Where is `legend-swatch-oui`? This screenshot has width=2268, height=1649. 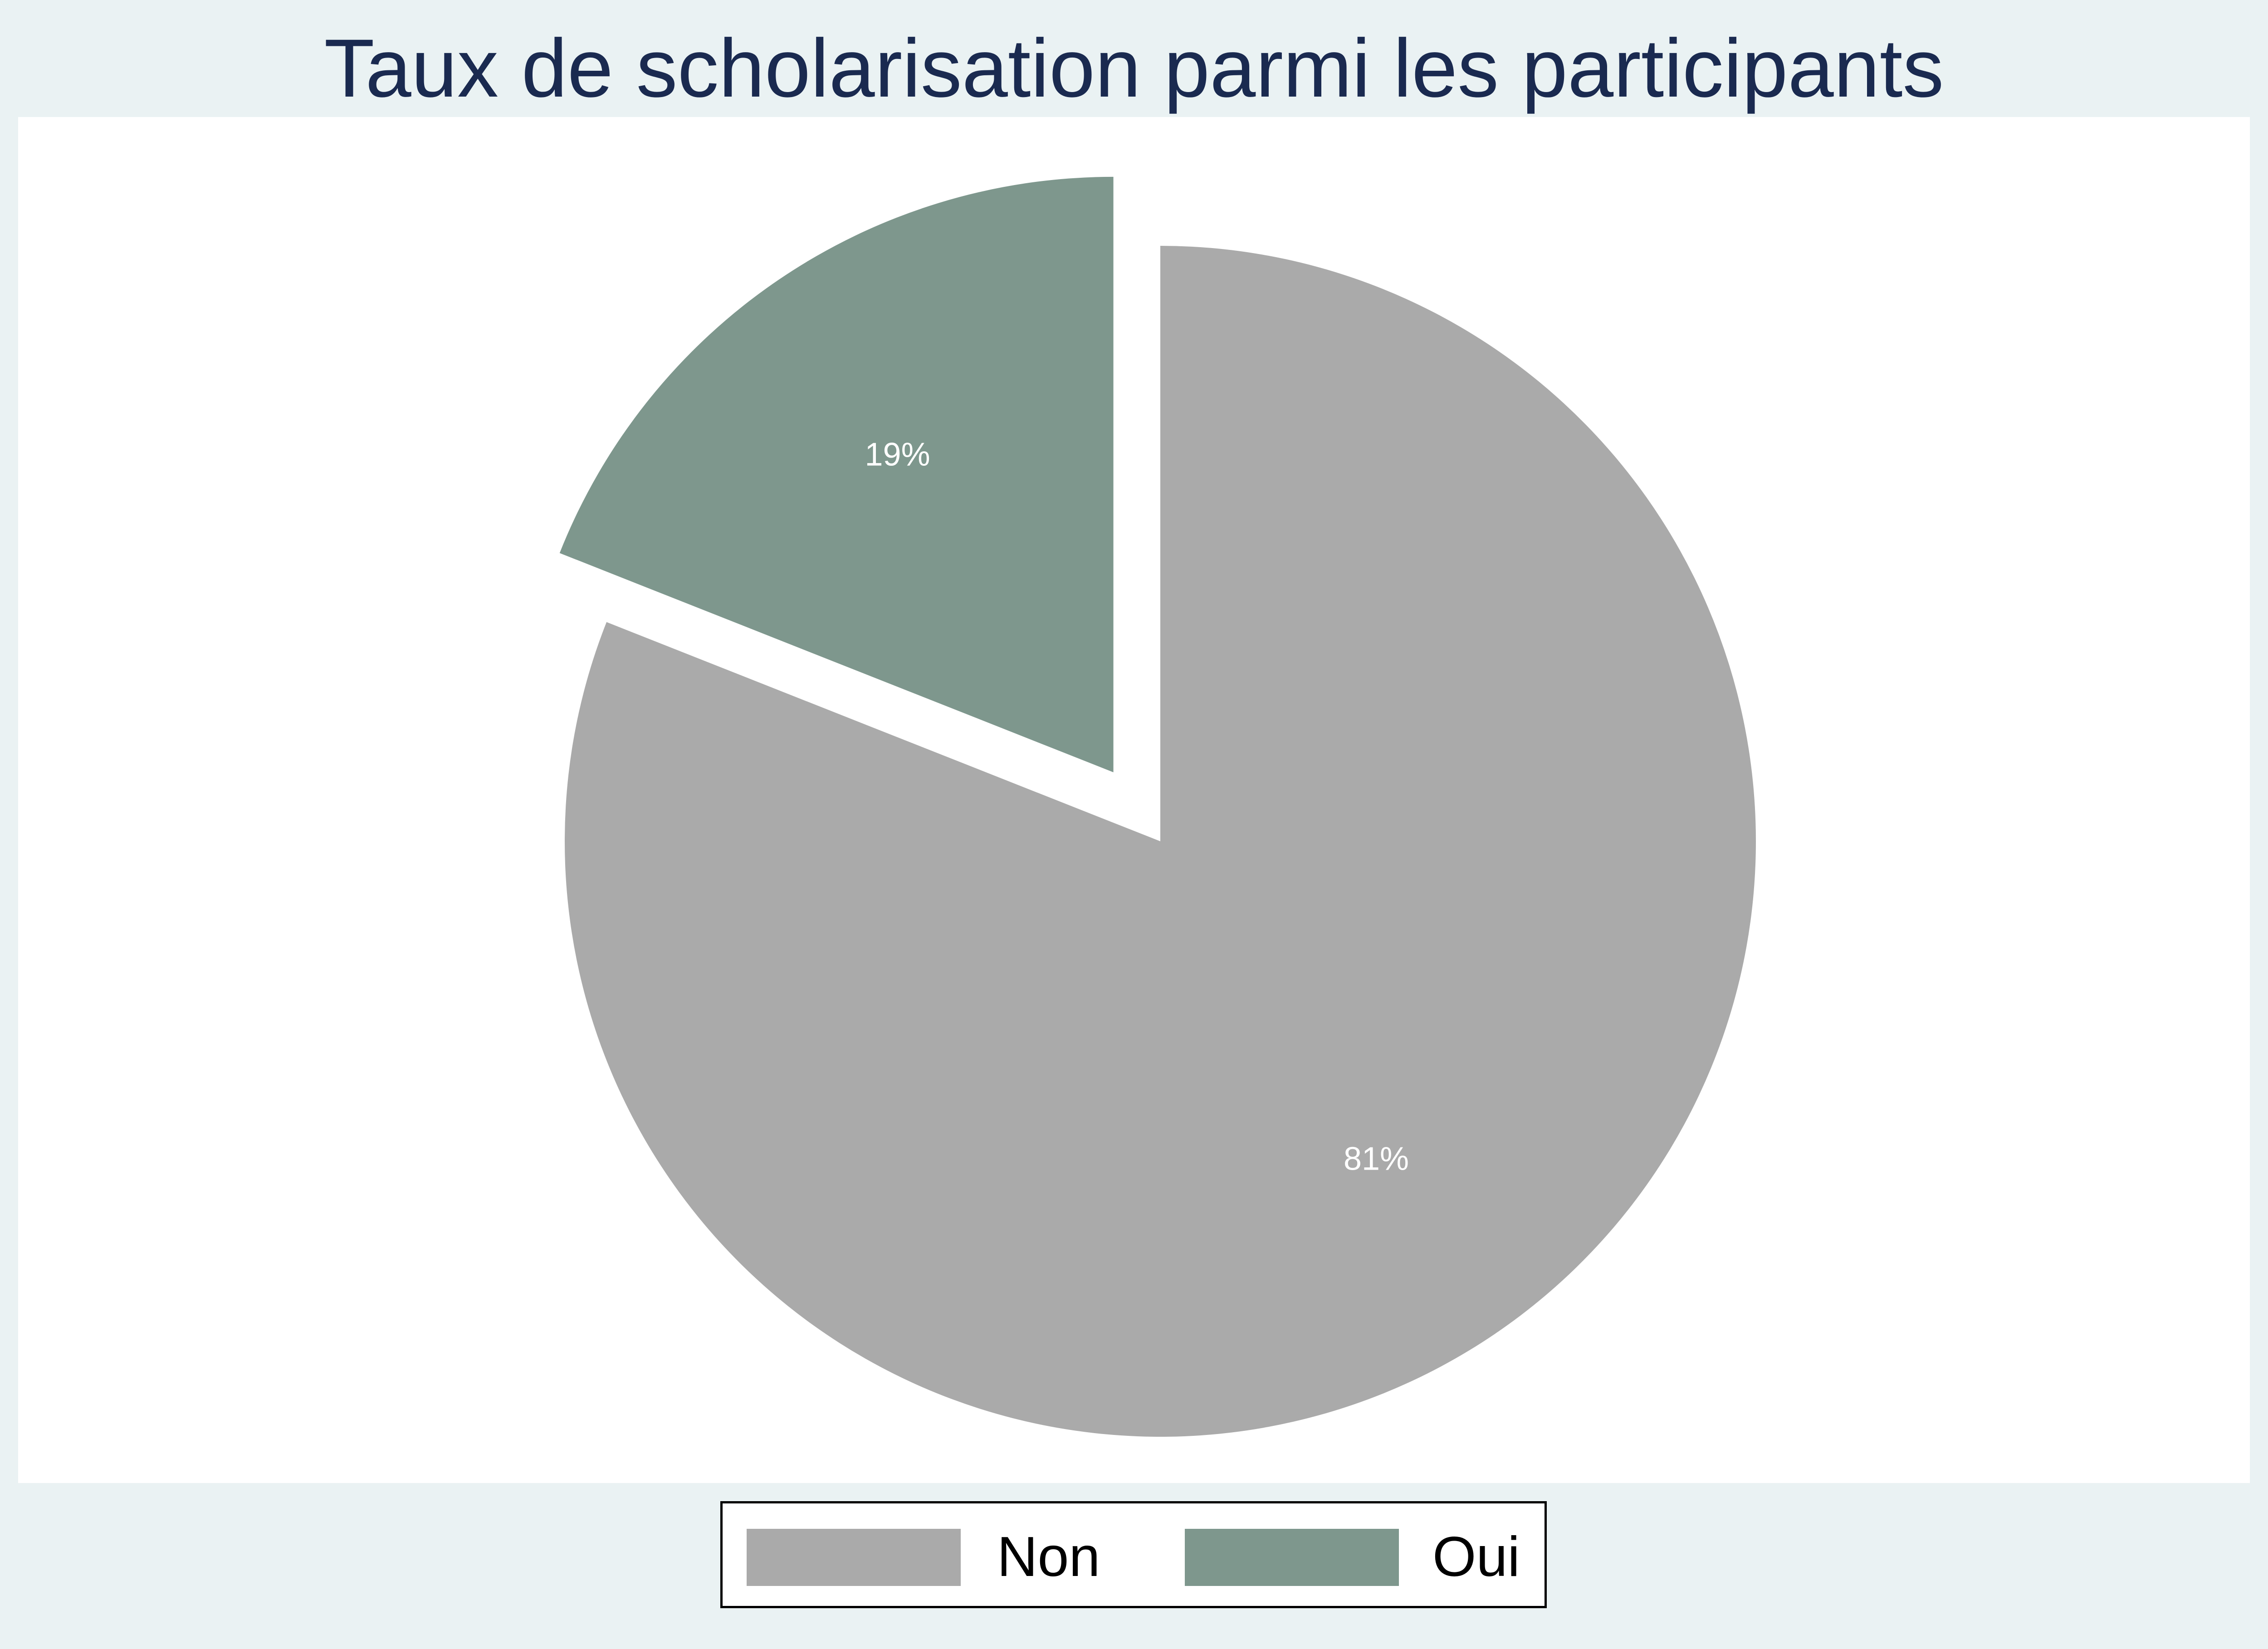 legend-swatch-oui is located at coordinates (1292, 1558).